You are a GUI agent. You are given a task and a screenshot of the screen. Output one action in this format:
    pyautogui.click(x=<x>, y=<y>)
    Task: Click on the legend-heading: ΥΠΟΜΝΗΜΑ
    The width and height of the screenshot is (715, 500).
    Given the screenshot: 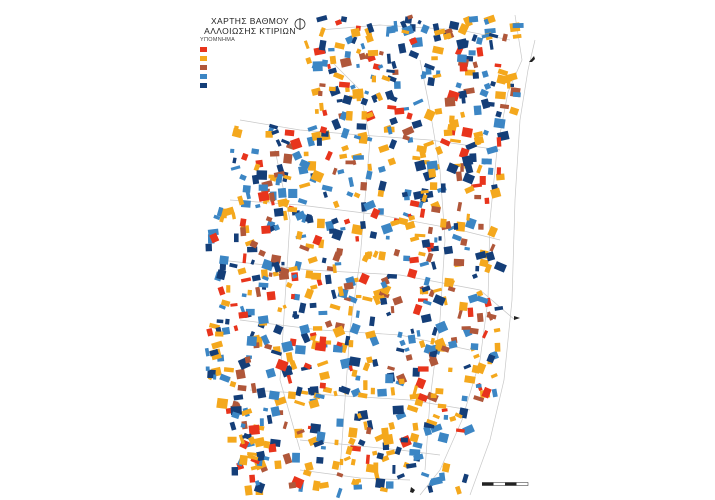 What is the action you would take?
    pyautogui.click(x=218, y=40)
    